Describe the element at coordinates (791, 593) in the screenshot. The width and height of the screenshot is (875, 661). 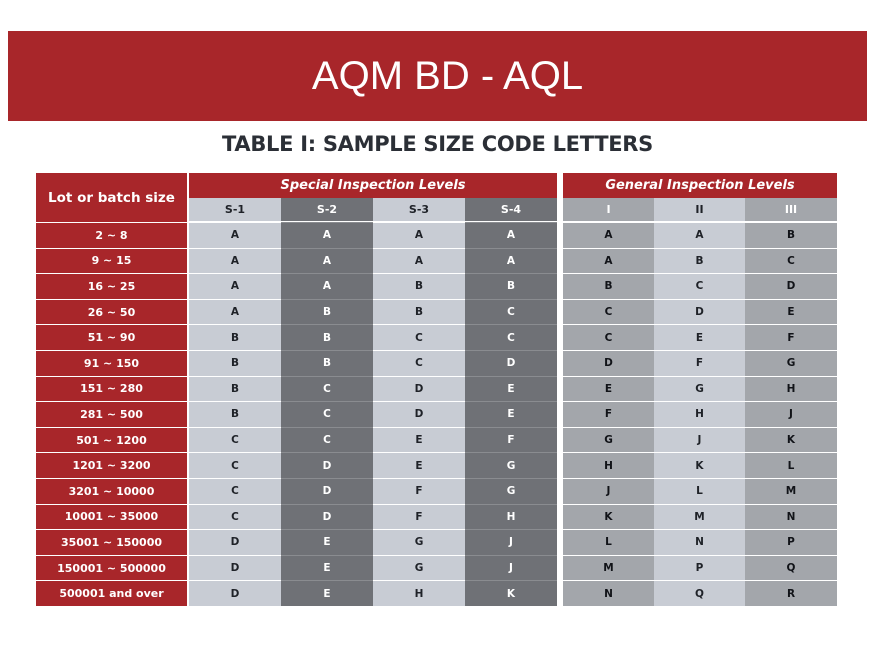
I see `code-letter-iii: R` at that location.